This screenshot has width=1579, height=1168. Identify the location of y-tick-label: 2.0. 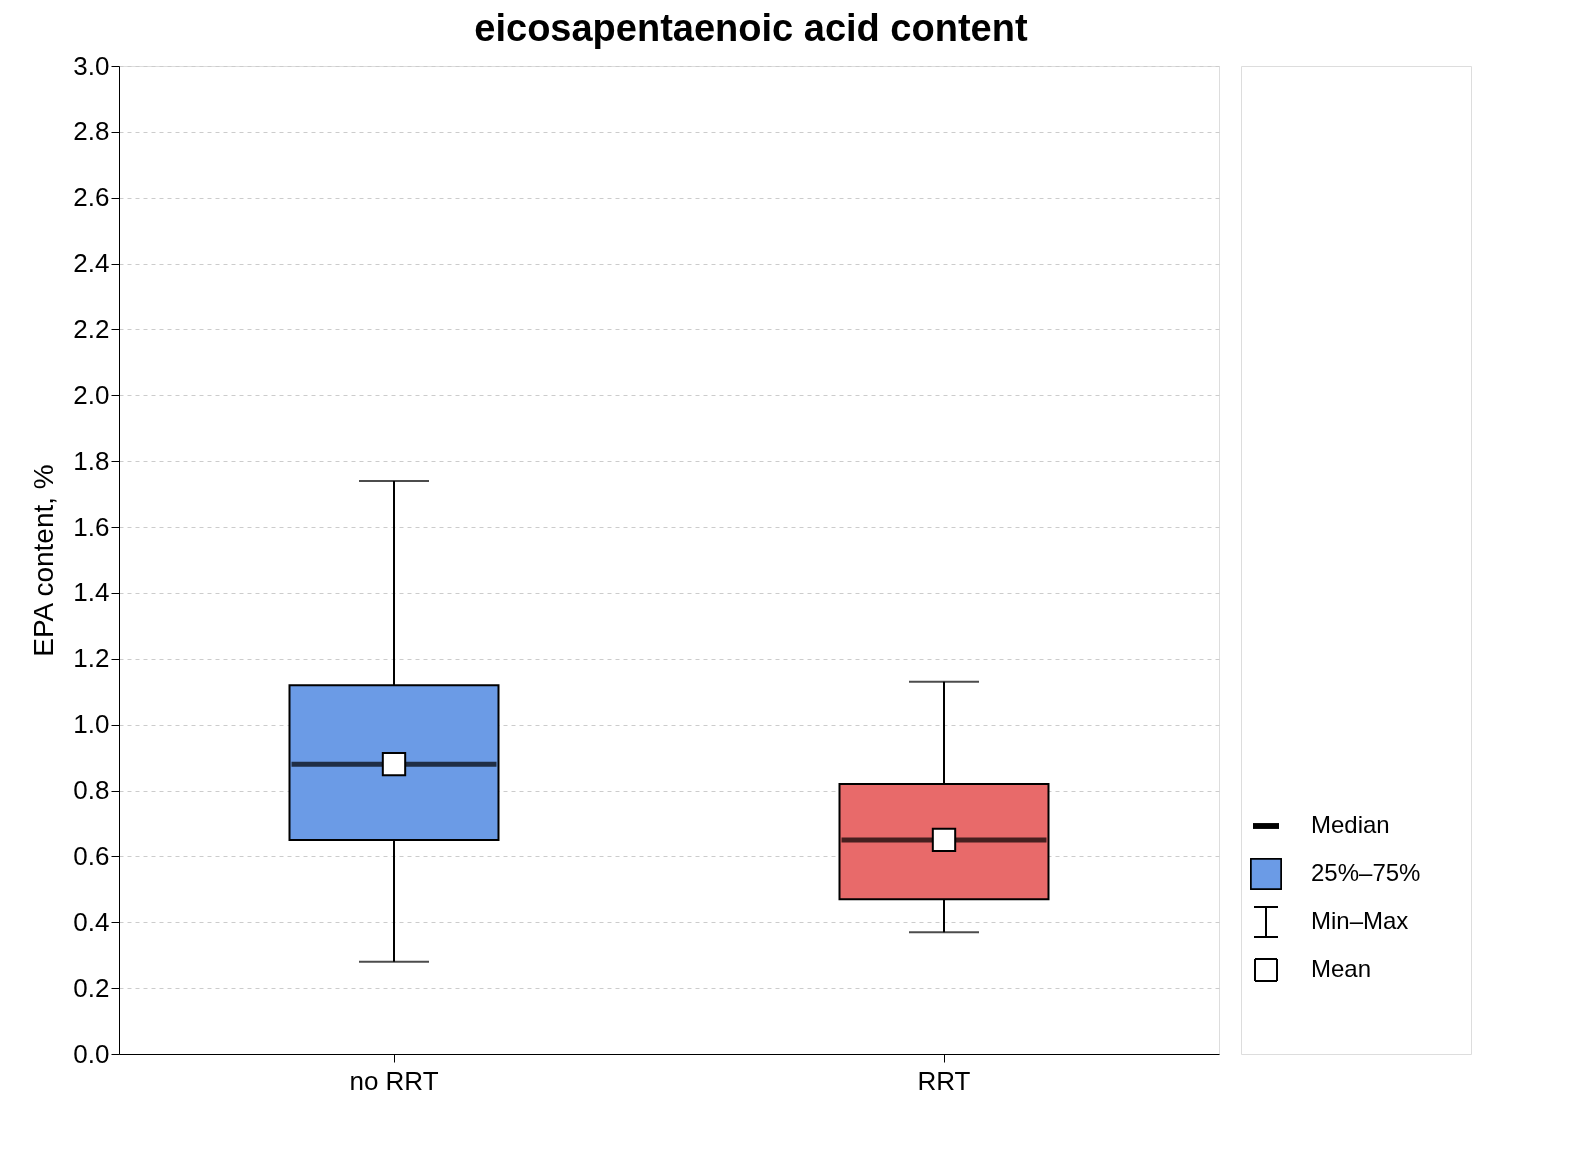
(91, 394).